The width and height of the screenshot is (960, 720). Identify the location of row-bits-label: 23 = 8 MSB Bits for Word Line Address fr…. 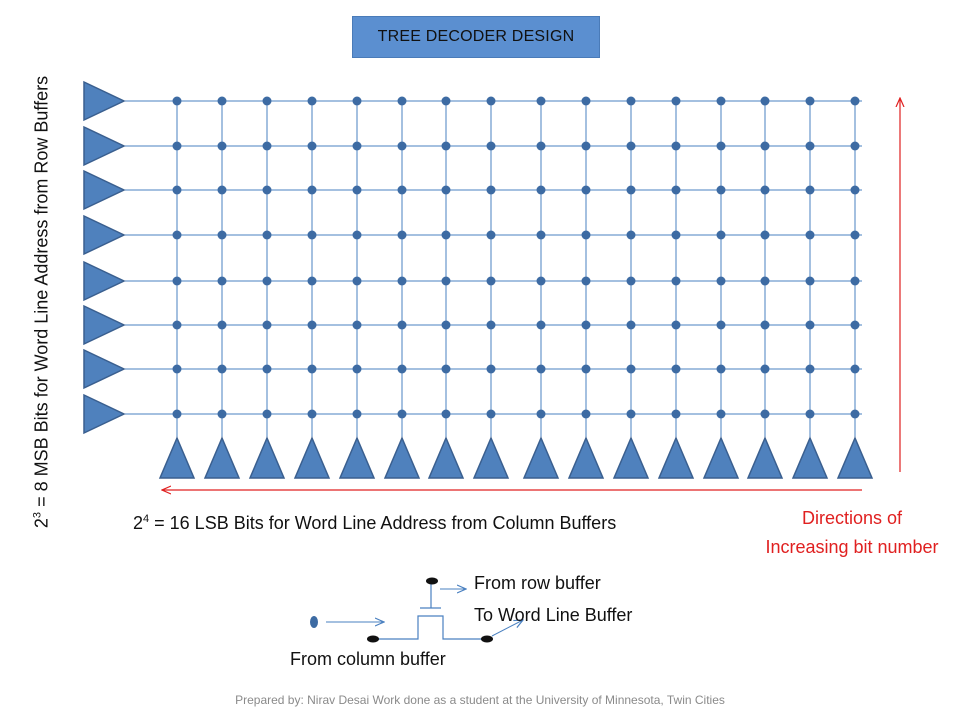
(41, 302).